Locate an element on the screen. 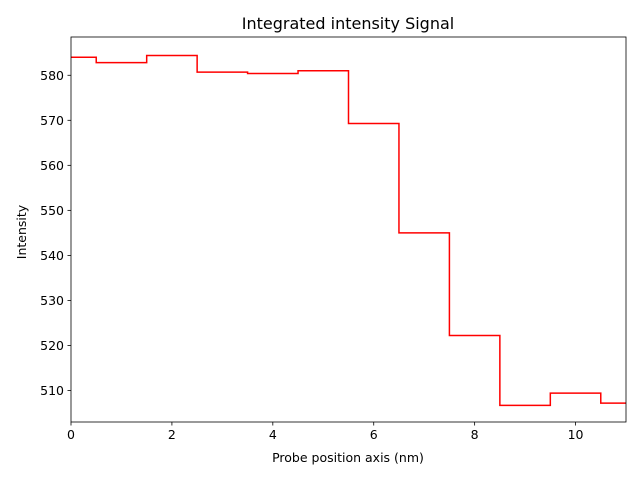  x-tick-label: 2 is located at coordinates (172, 434).